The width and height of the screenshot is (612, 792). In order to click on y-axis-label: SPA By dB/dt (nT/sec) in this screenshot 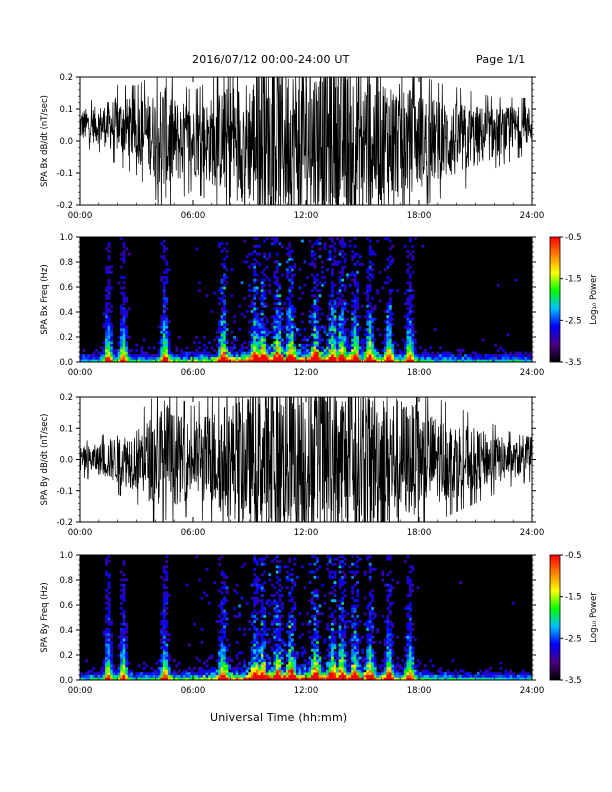, I will do `click(45, 460)`.